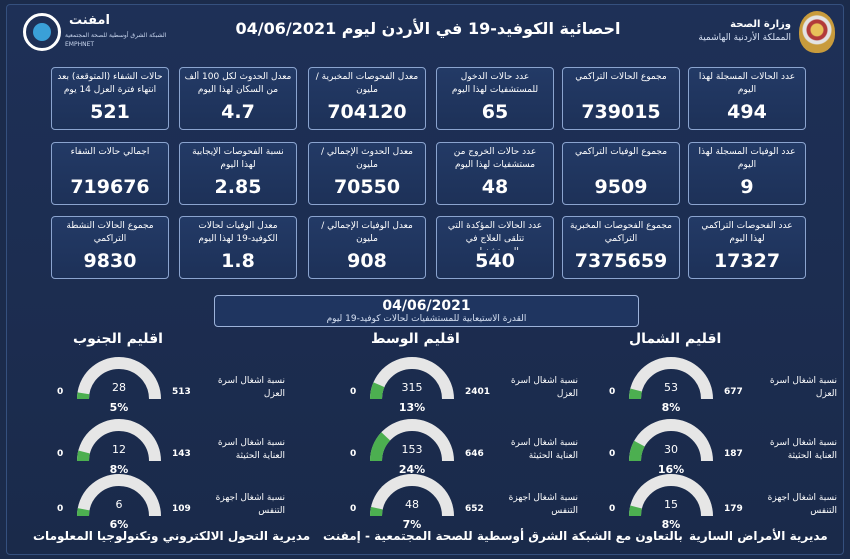  What do you see at coordinates (744, 38) in the screenshot?
I see `kingdom-name: المملكة الأردنية الهاشمية` at bounding box center [744, 38].